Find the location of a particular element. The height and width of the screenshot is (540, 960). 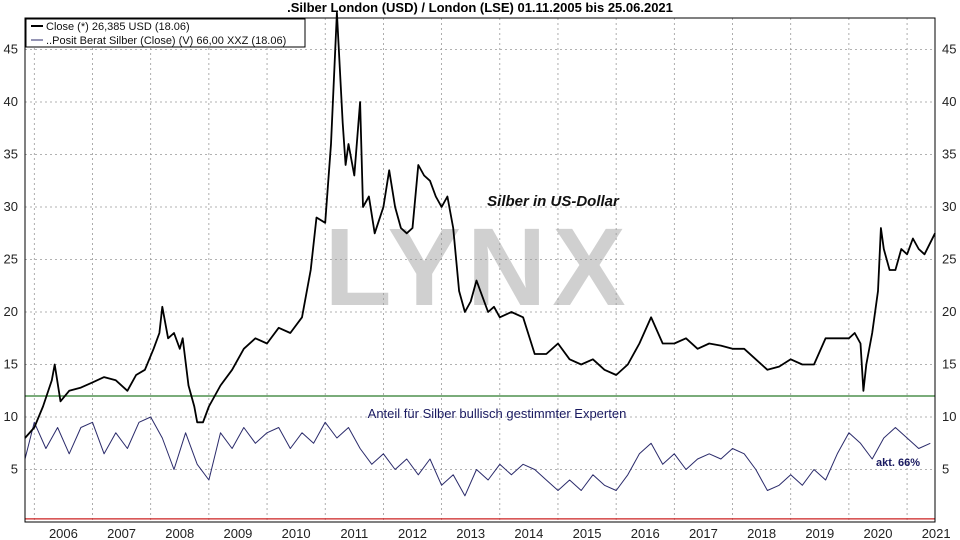

x-tick-label: 2006 is located at coordinates (63, 533).